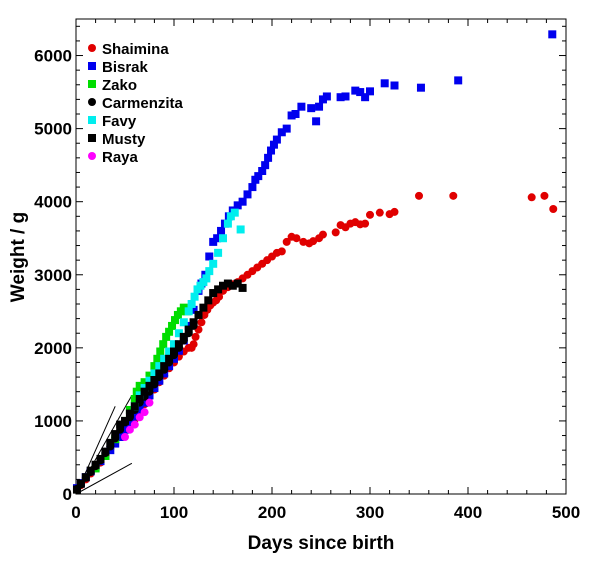 The image size is (596, 572). I want to click on x-tick-label: 300, so click(370, 512).